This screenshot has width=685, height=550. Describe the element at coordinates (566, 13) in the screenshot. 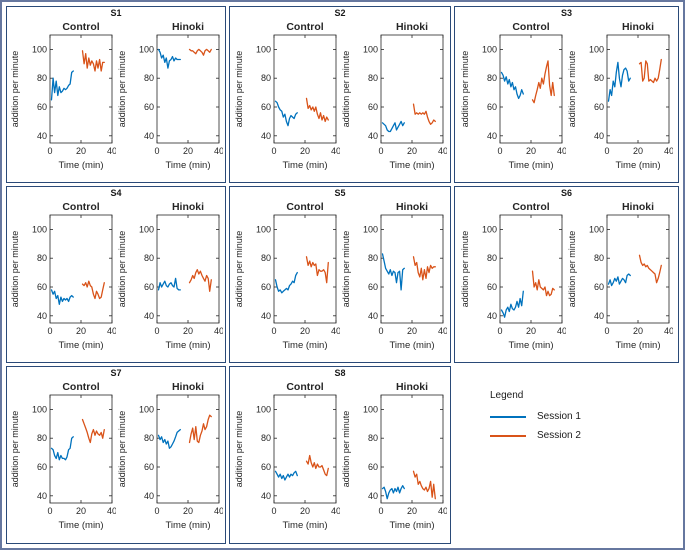

I see `subject-title: S3` at that location.